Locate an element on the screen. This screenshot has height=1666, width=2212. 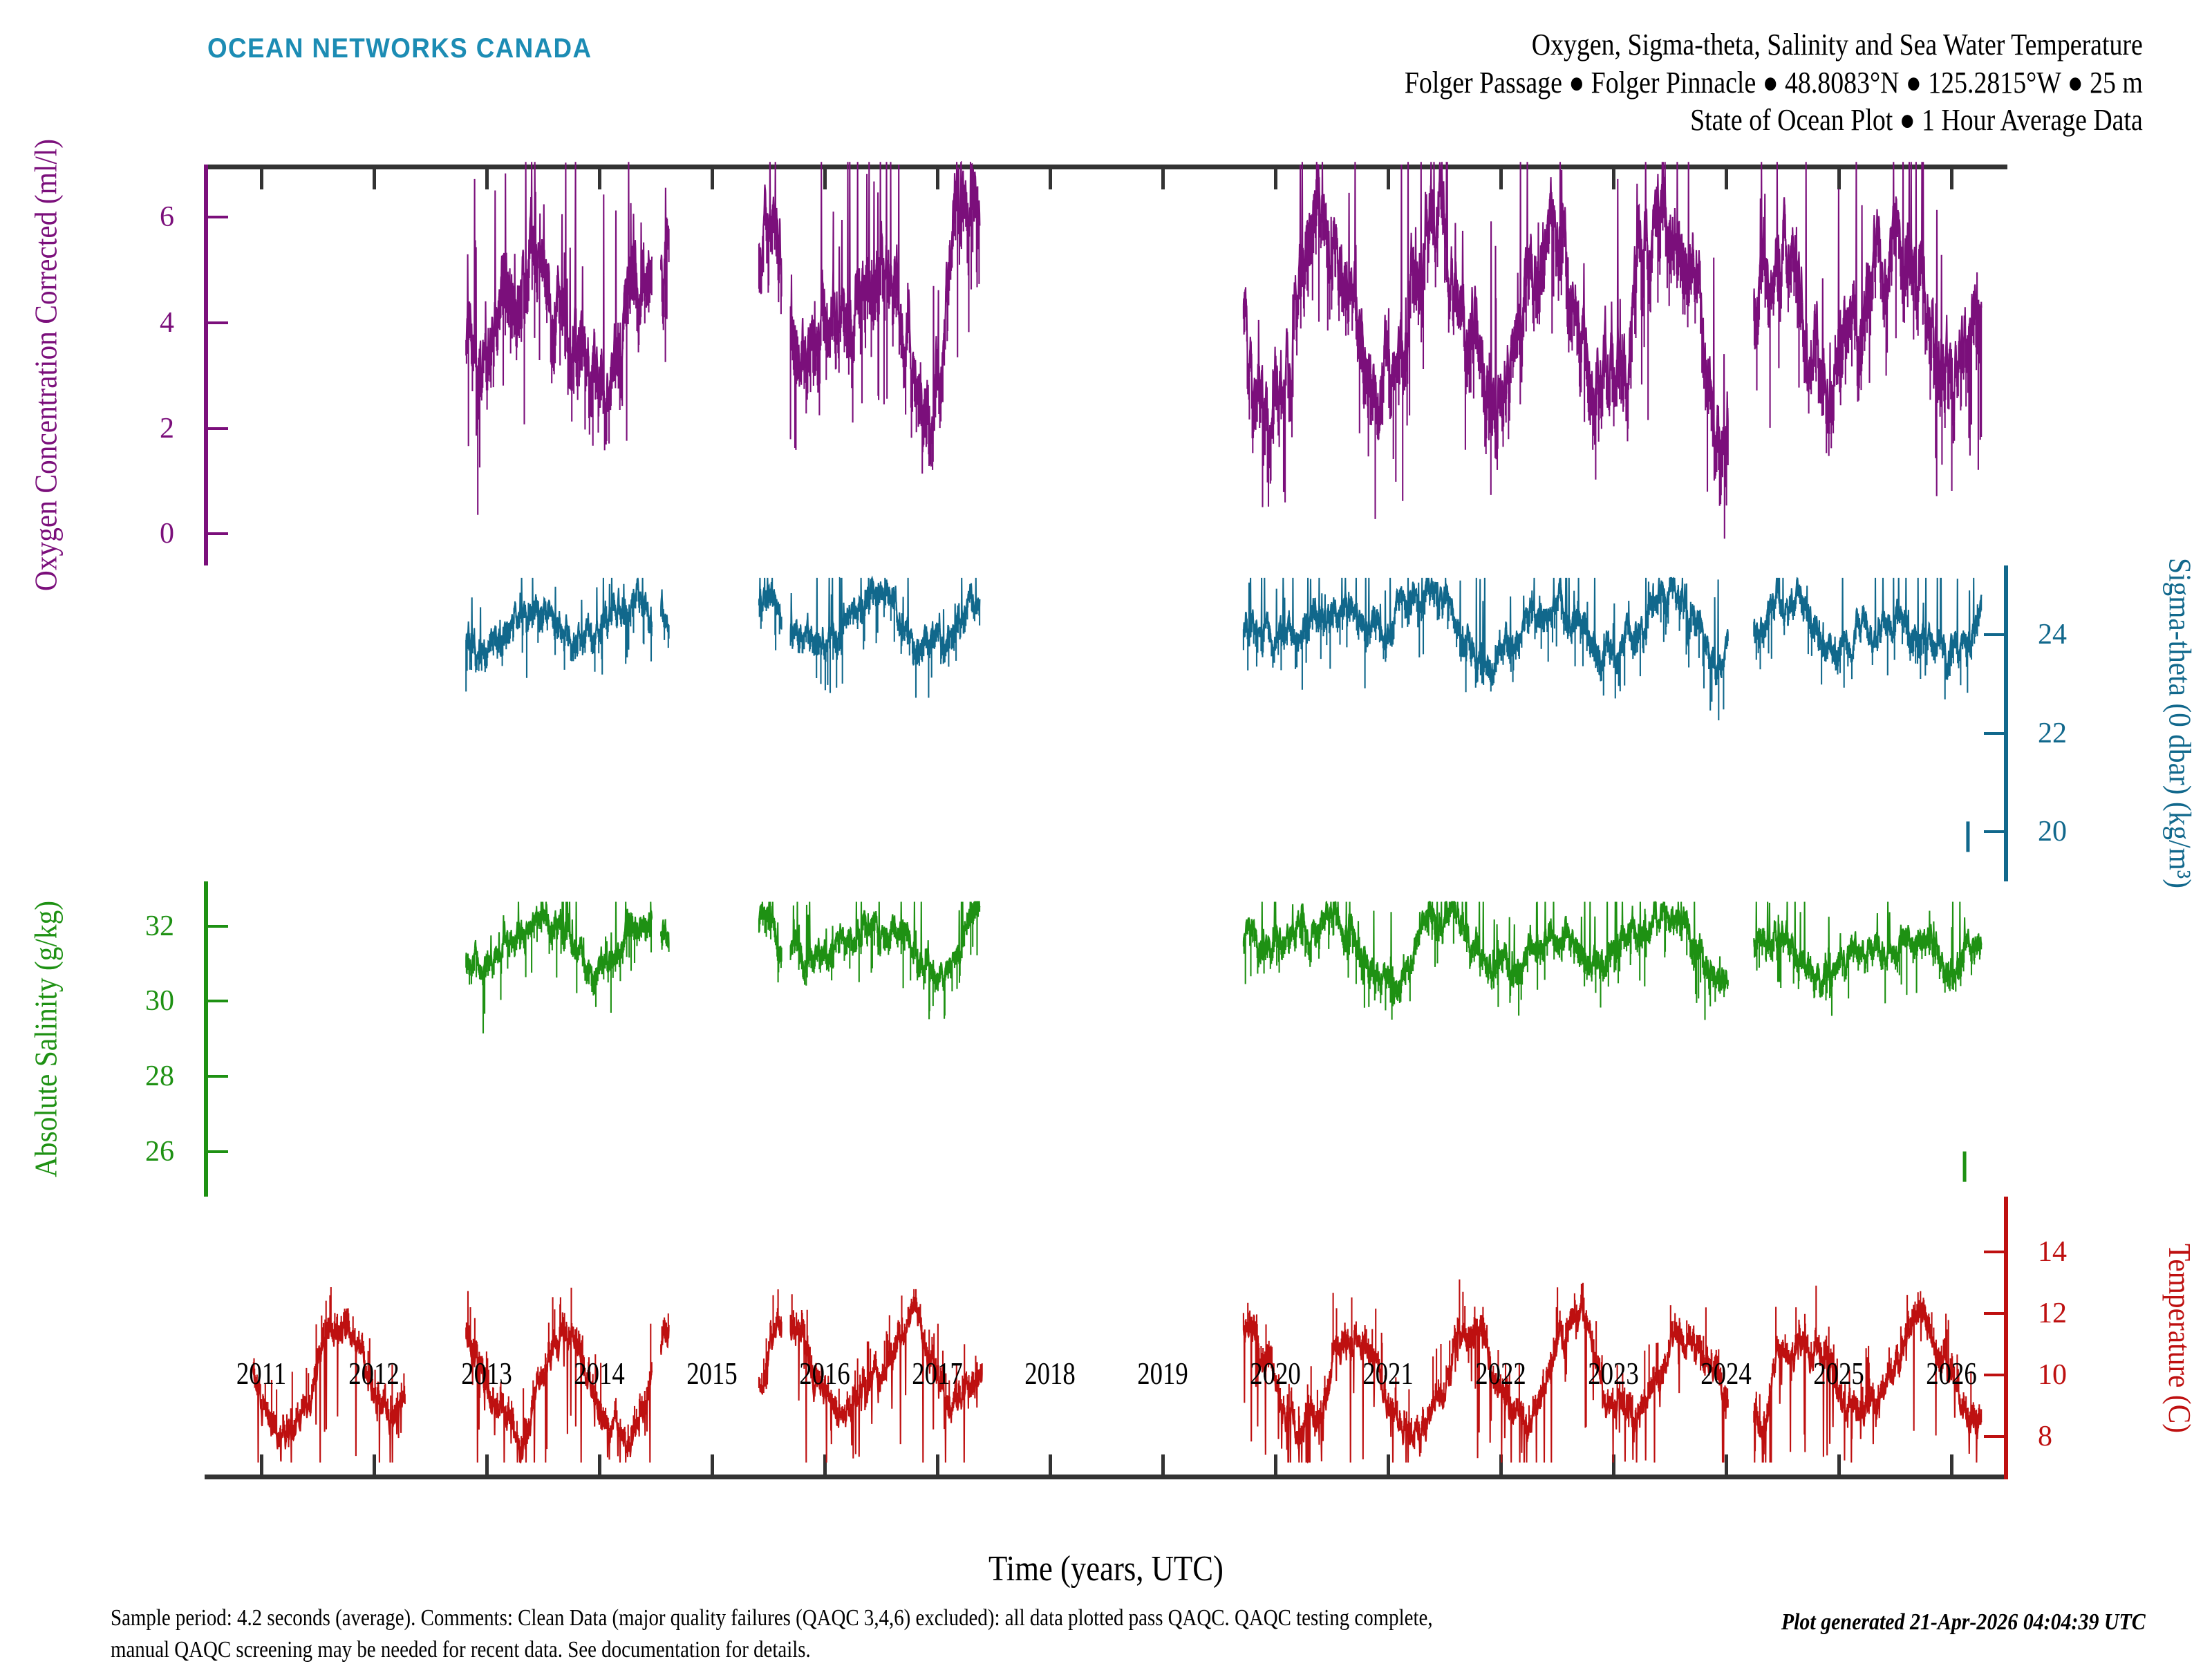
axis-tick-label: 20 is located at coordinates (2052, 832).